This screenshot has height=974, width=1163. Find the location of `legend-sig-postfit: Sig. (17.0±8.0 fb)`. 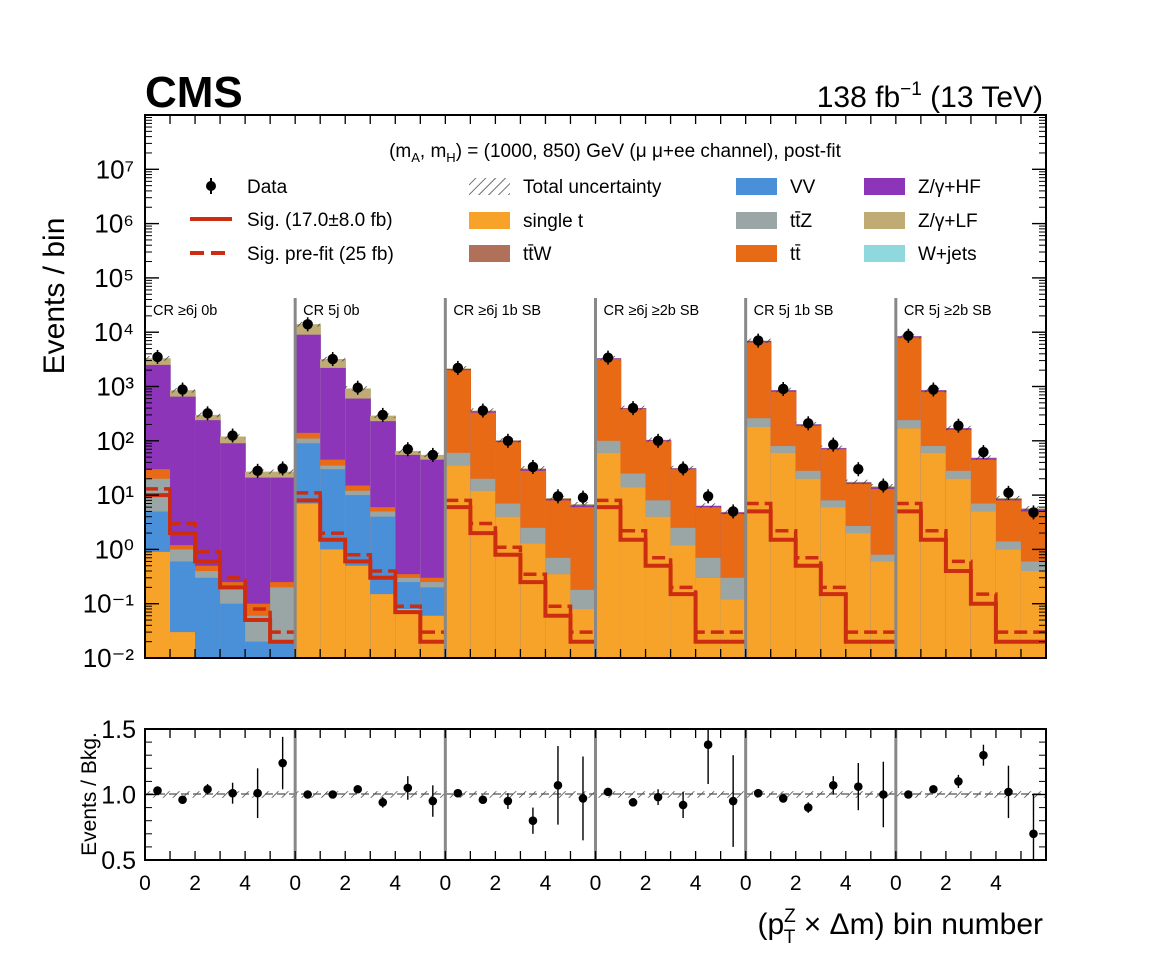

legend-sig-postfit: Sig. (17.0±8.0 fb) is located at coordinates (291, 220).